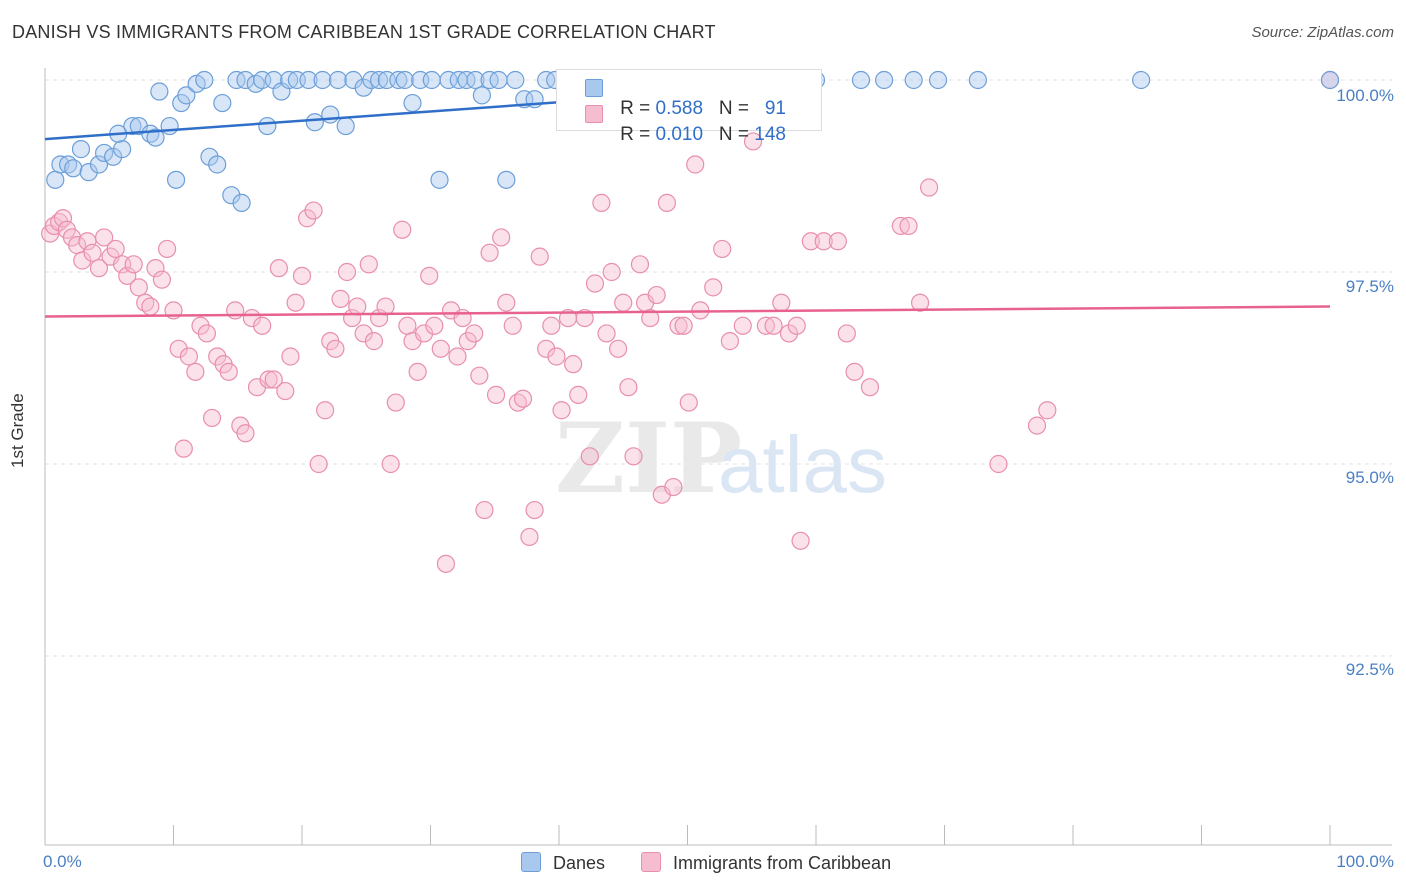 This screenshot has height=892, width=1406. What do you see at coordinates (531, 862) in the screenshot?
I see `legend-bottom-swatch-danes` at bounding box center [531, 862].